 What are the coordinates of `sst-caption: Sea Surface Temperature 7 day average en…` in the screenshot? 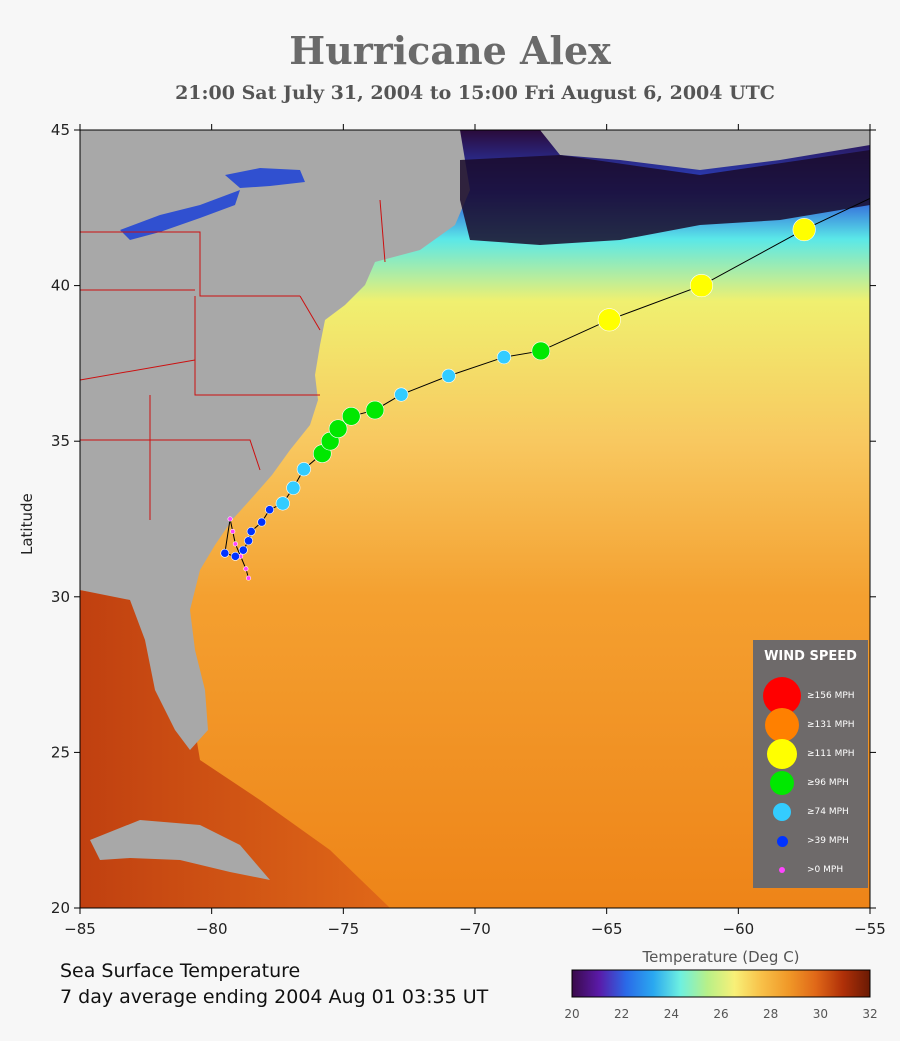 It's located at (274, 984).